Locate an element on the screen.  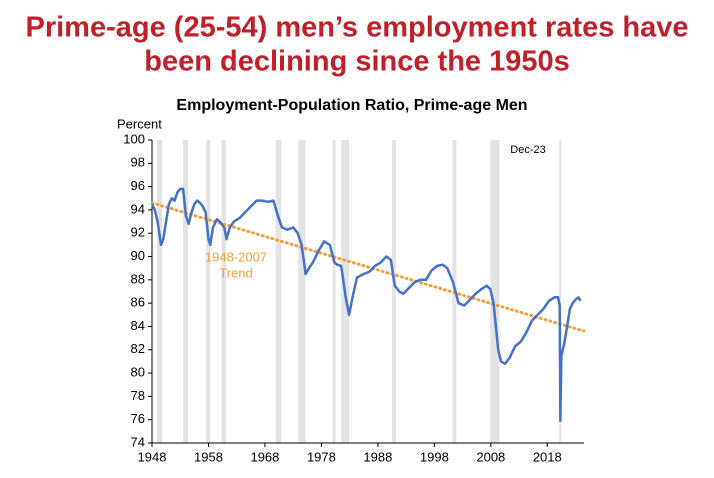
trend-label: Trend is located at coordinates (235, 272).